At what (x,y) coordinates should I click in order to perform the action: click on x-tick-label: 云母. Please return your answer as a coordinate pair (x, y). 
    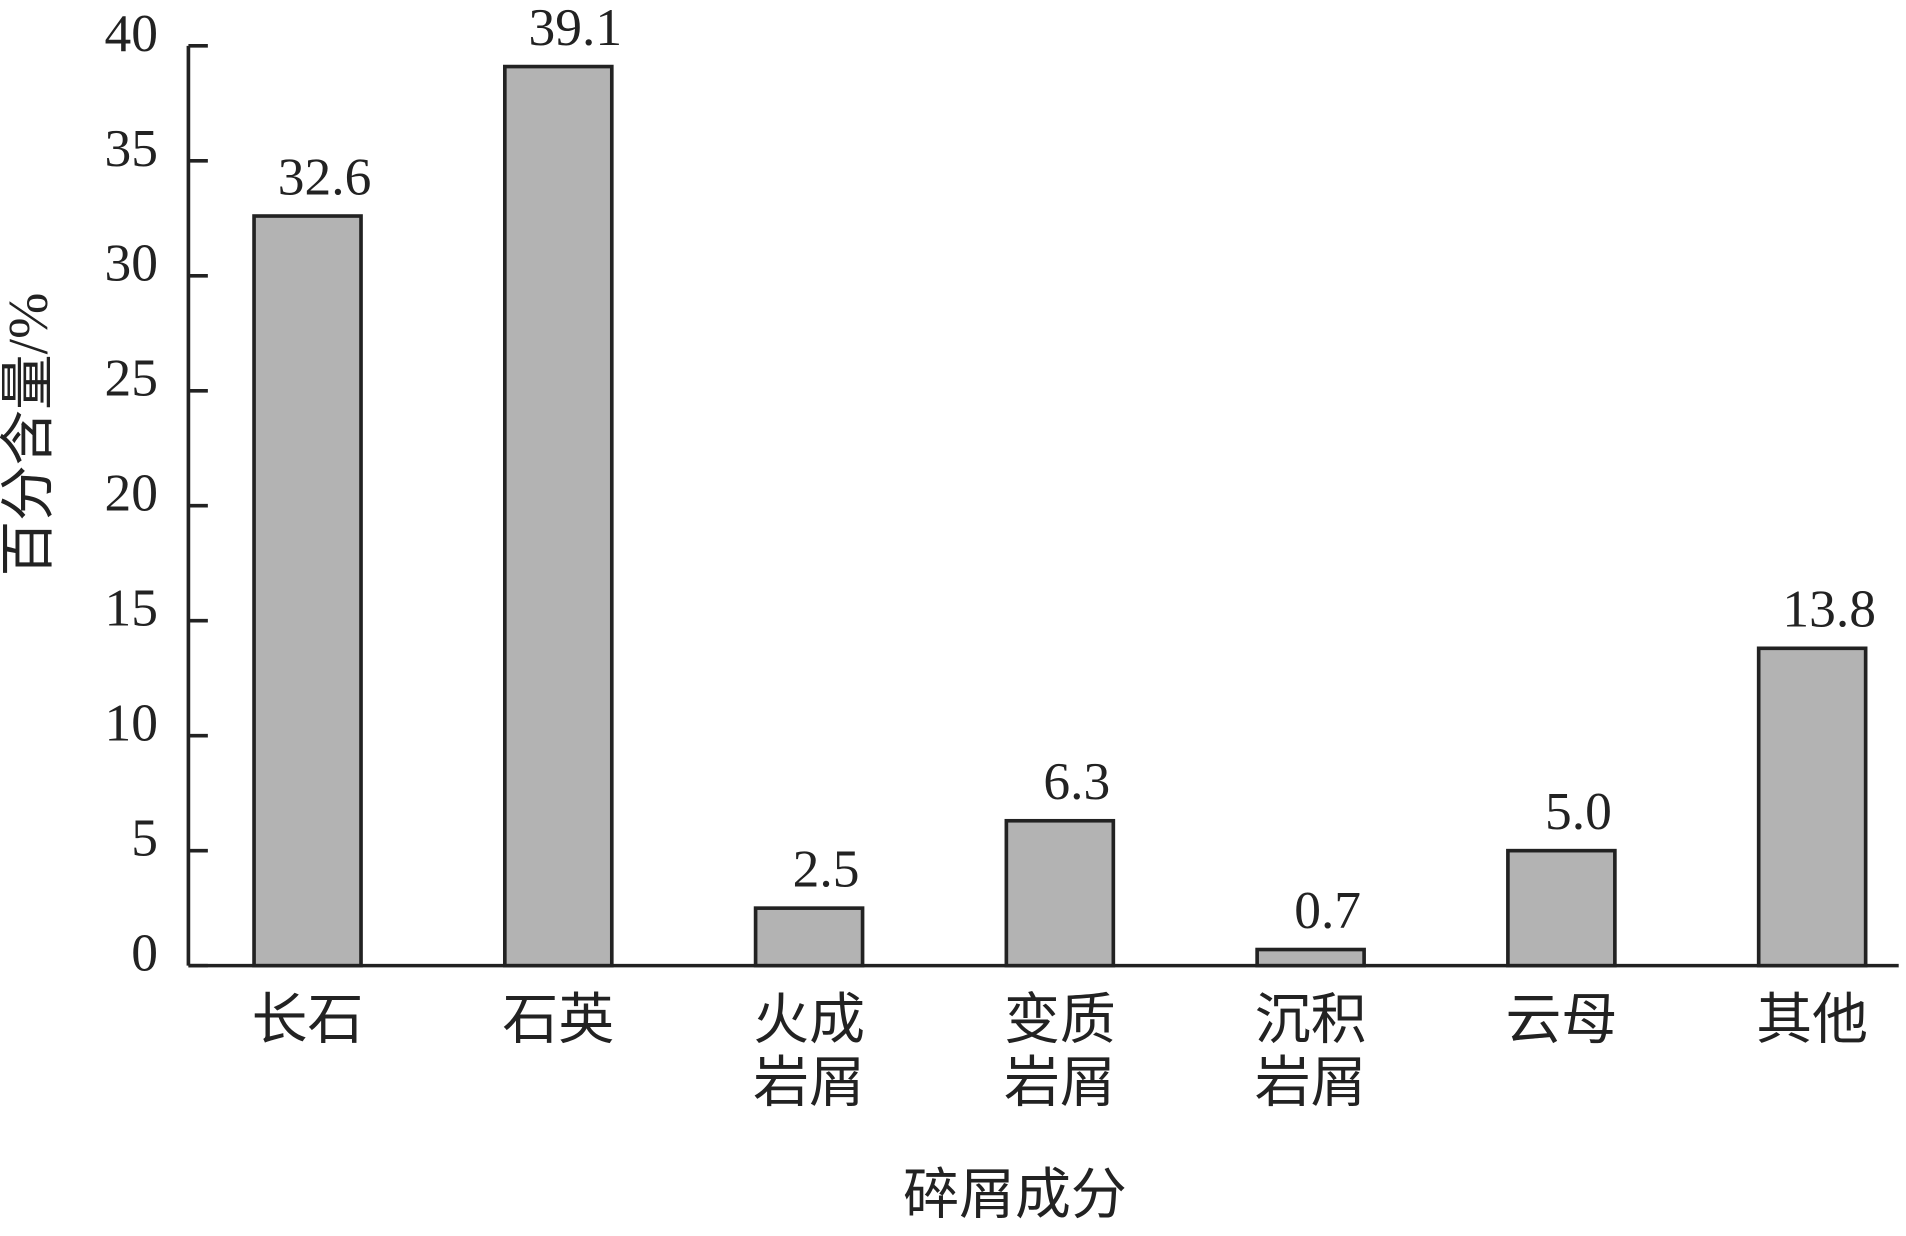
    Looking at the image, I should click on (1561, 1021).